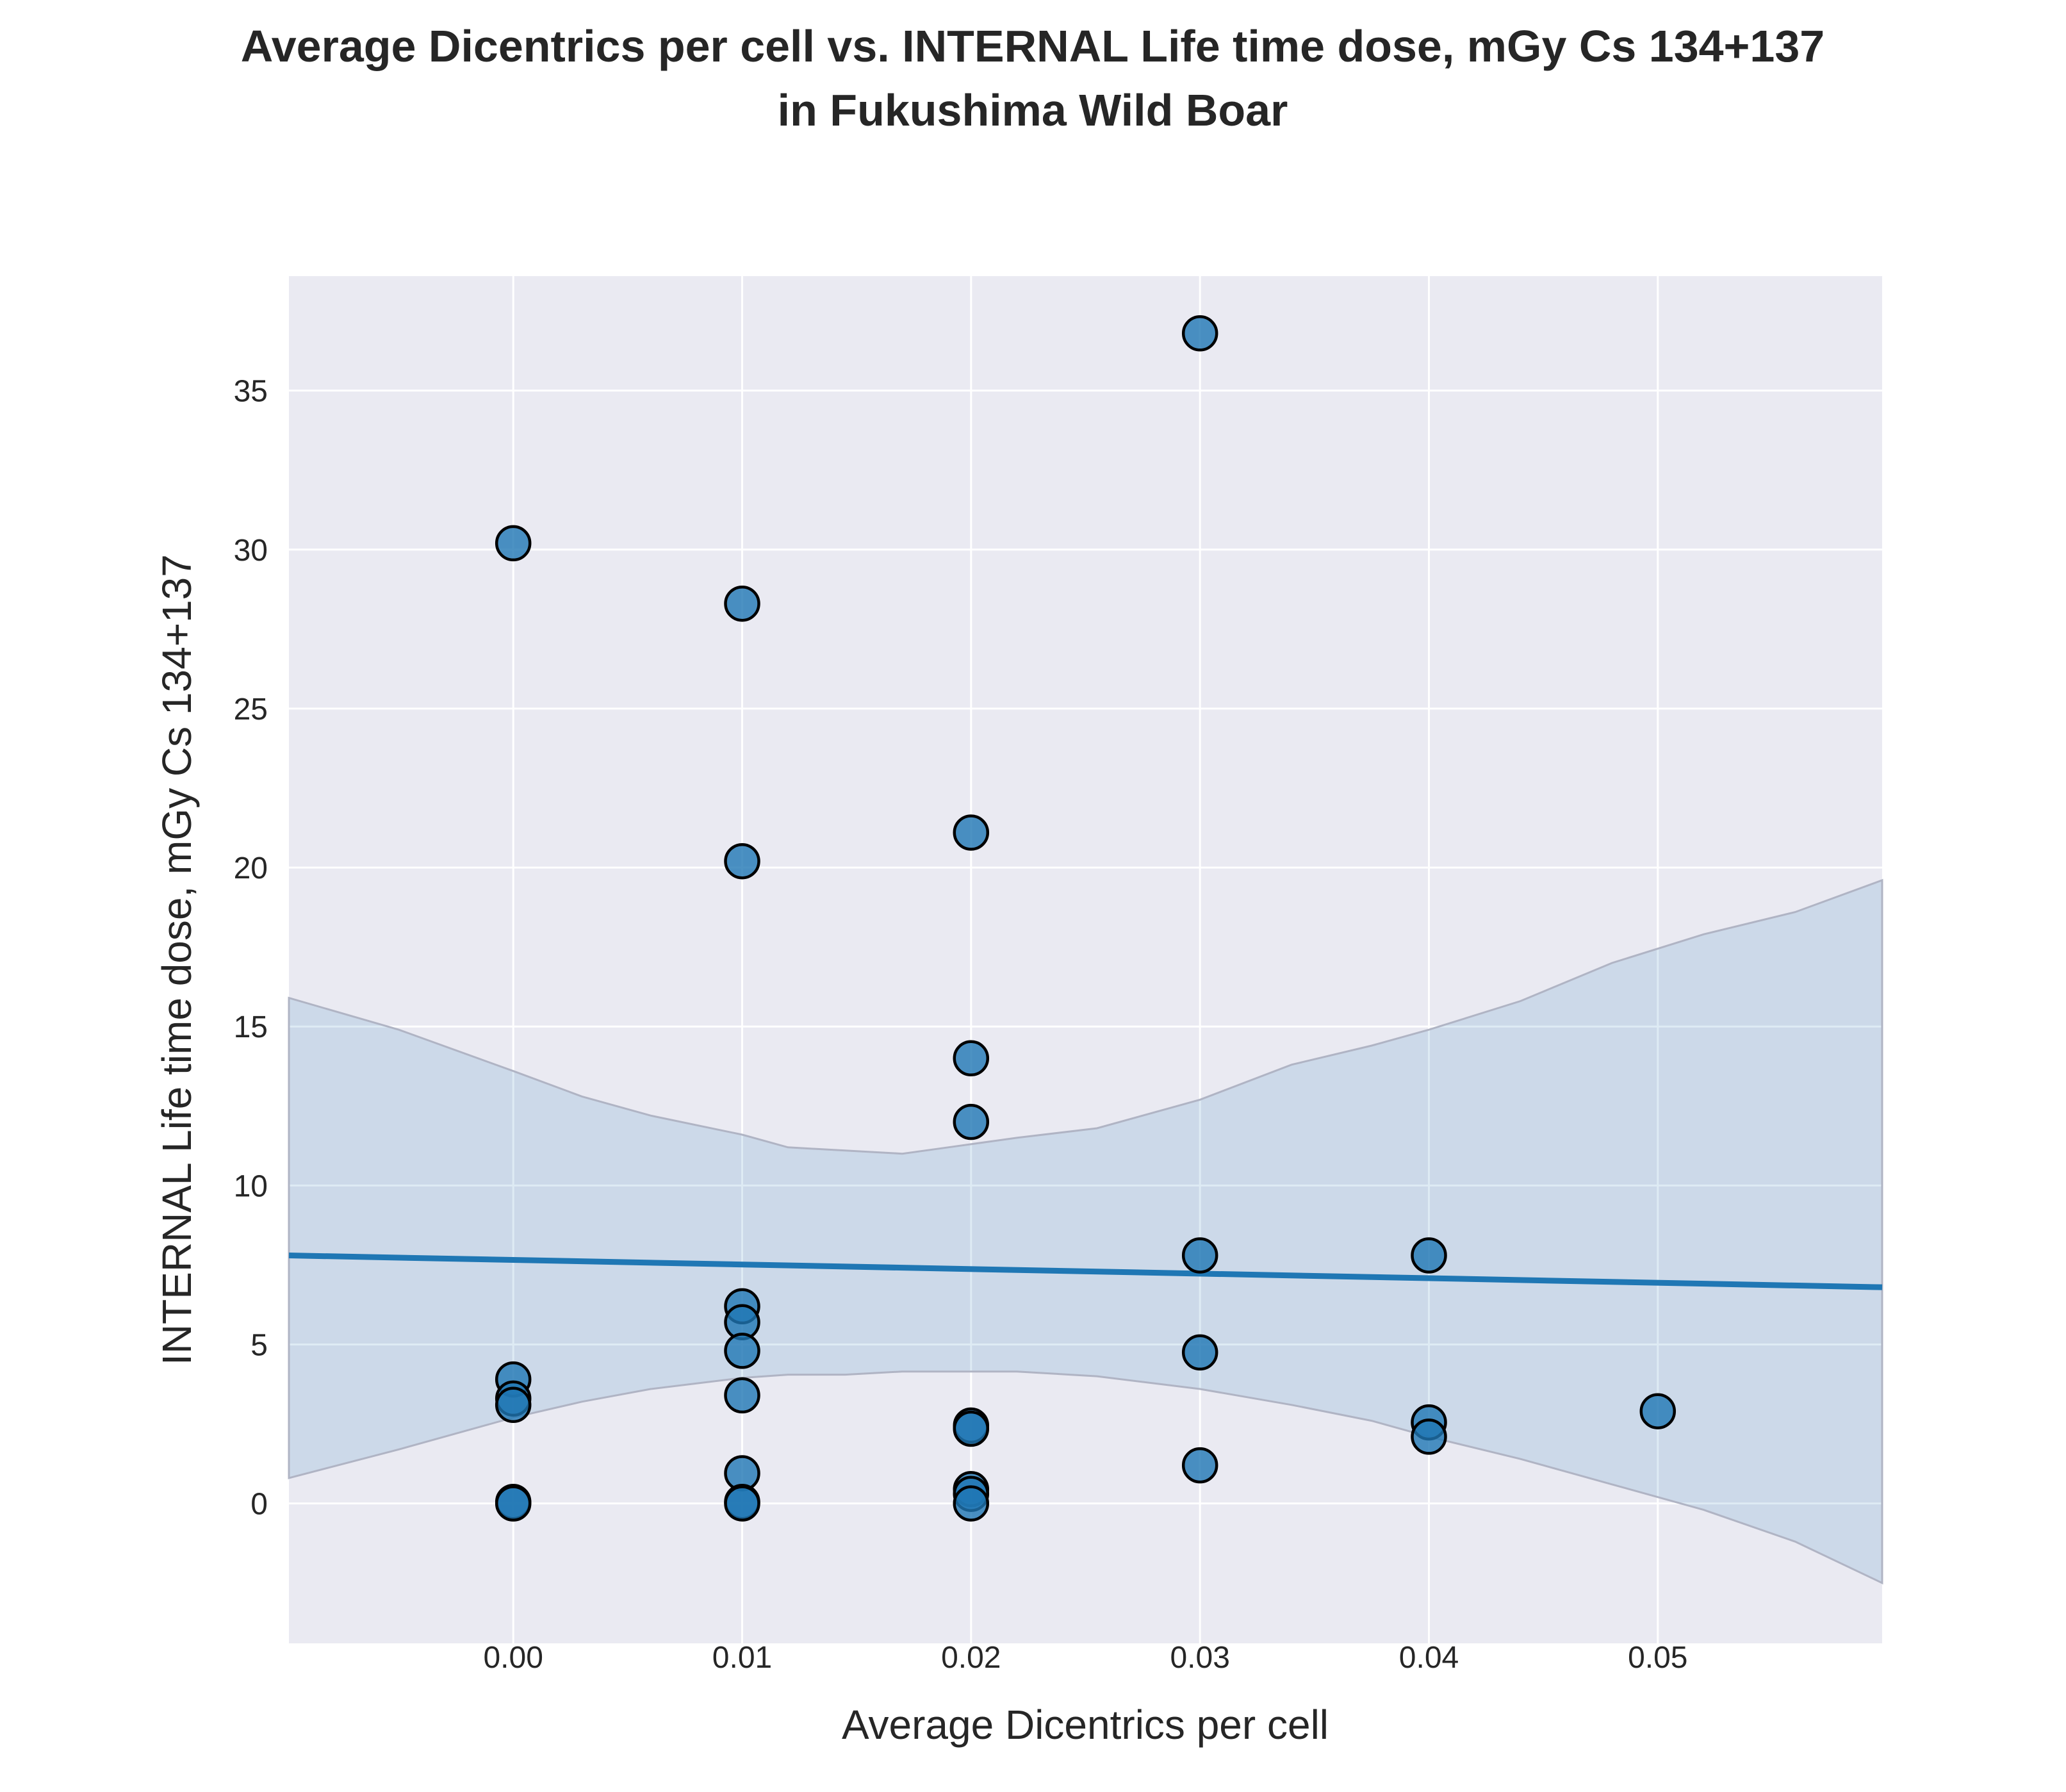 The image size is (2066, 1792). What do you see at coordinates (251, 868) in the screenshot?
I see `y-tick-label: 20` at bounding box center [251, 868].